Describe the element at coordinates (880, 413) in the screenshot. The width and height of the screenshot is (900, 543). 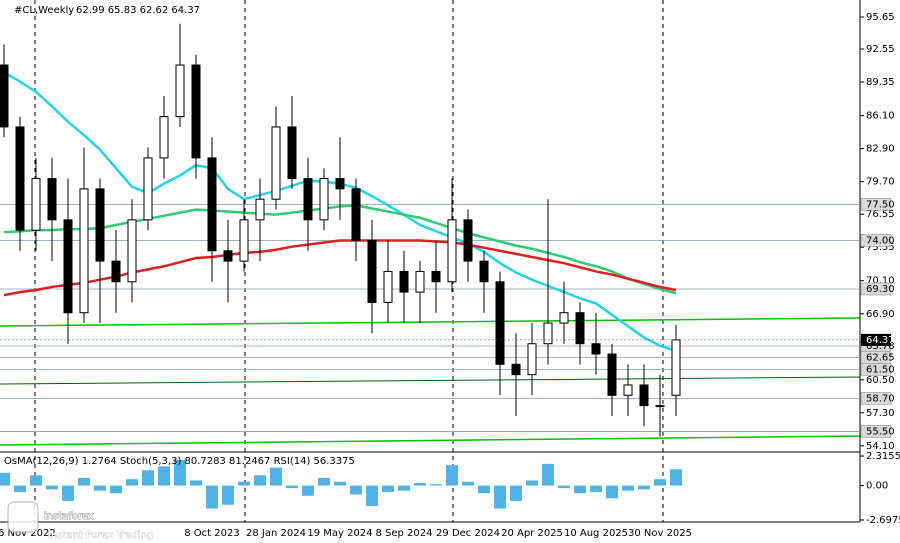
I see `y-tick-label: 57.30` at that location.